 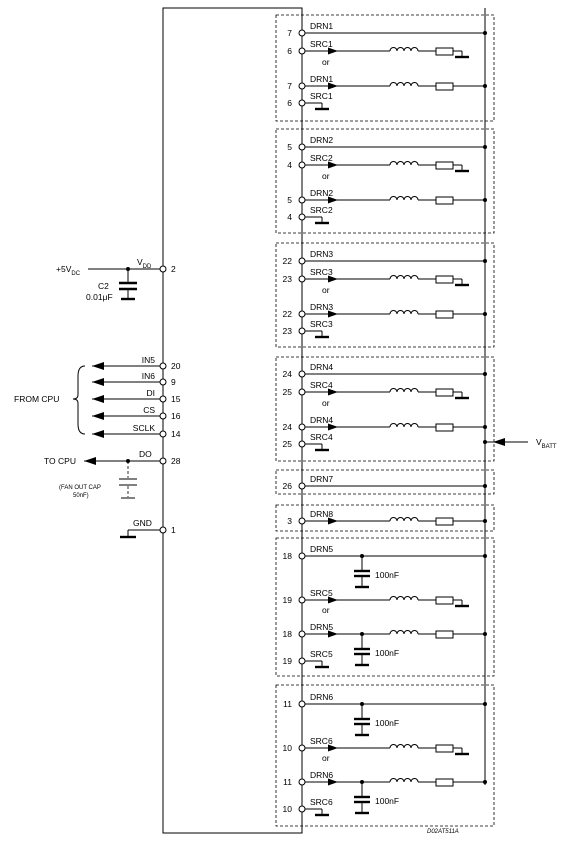 I want to click on input-line: CS 16, so click(x=136, y=413).